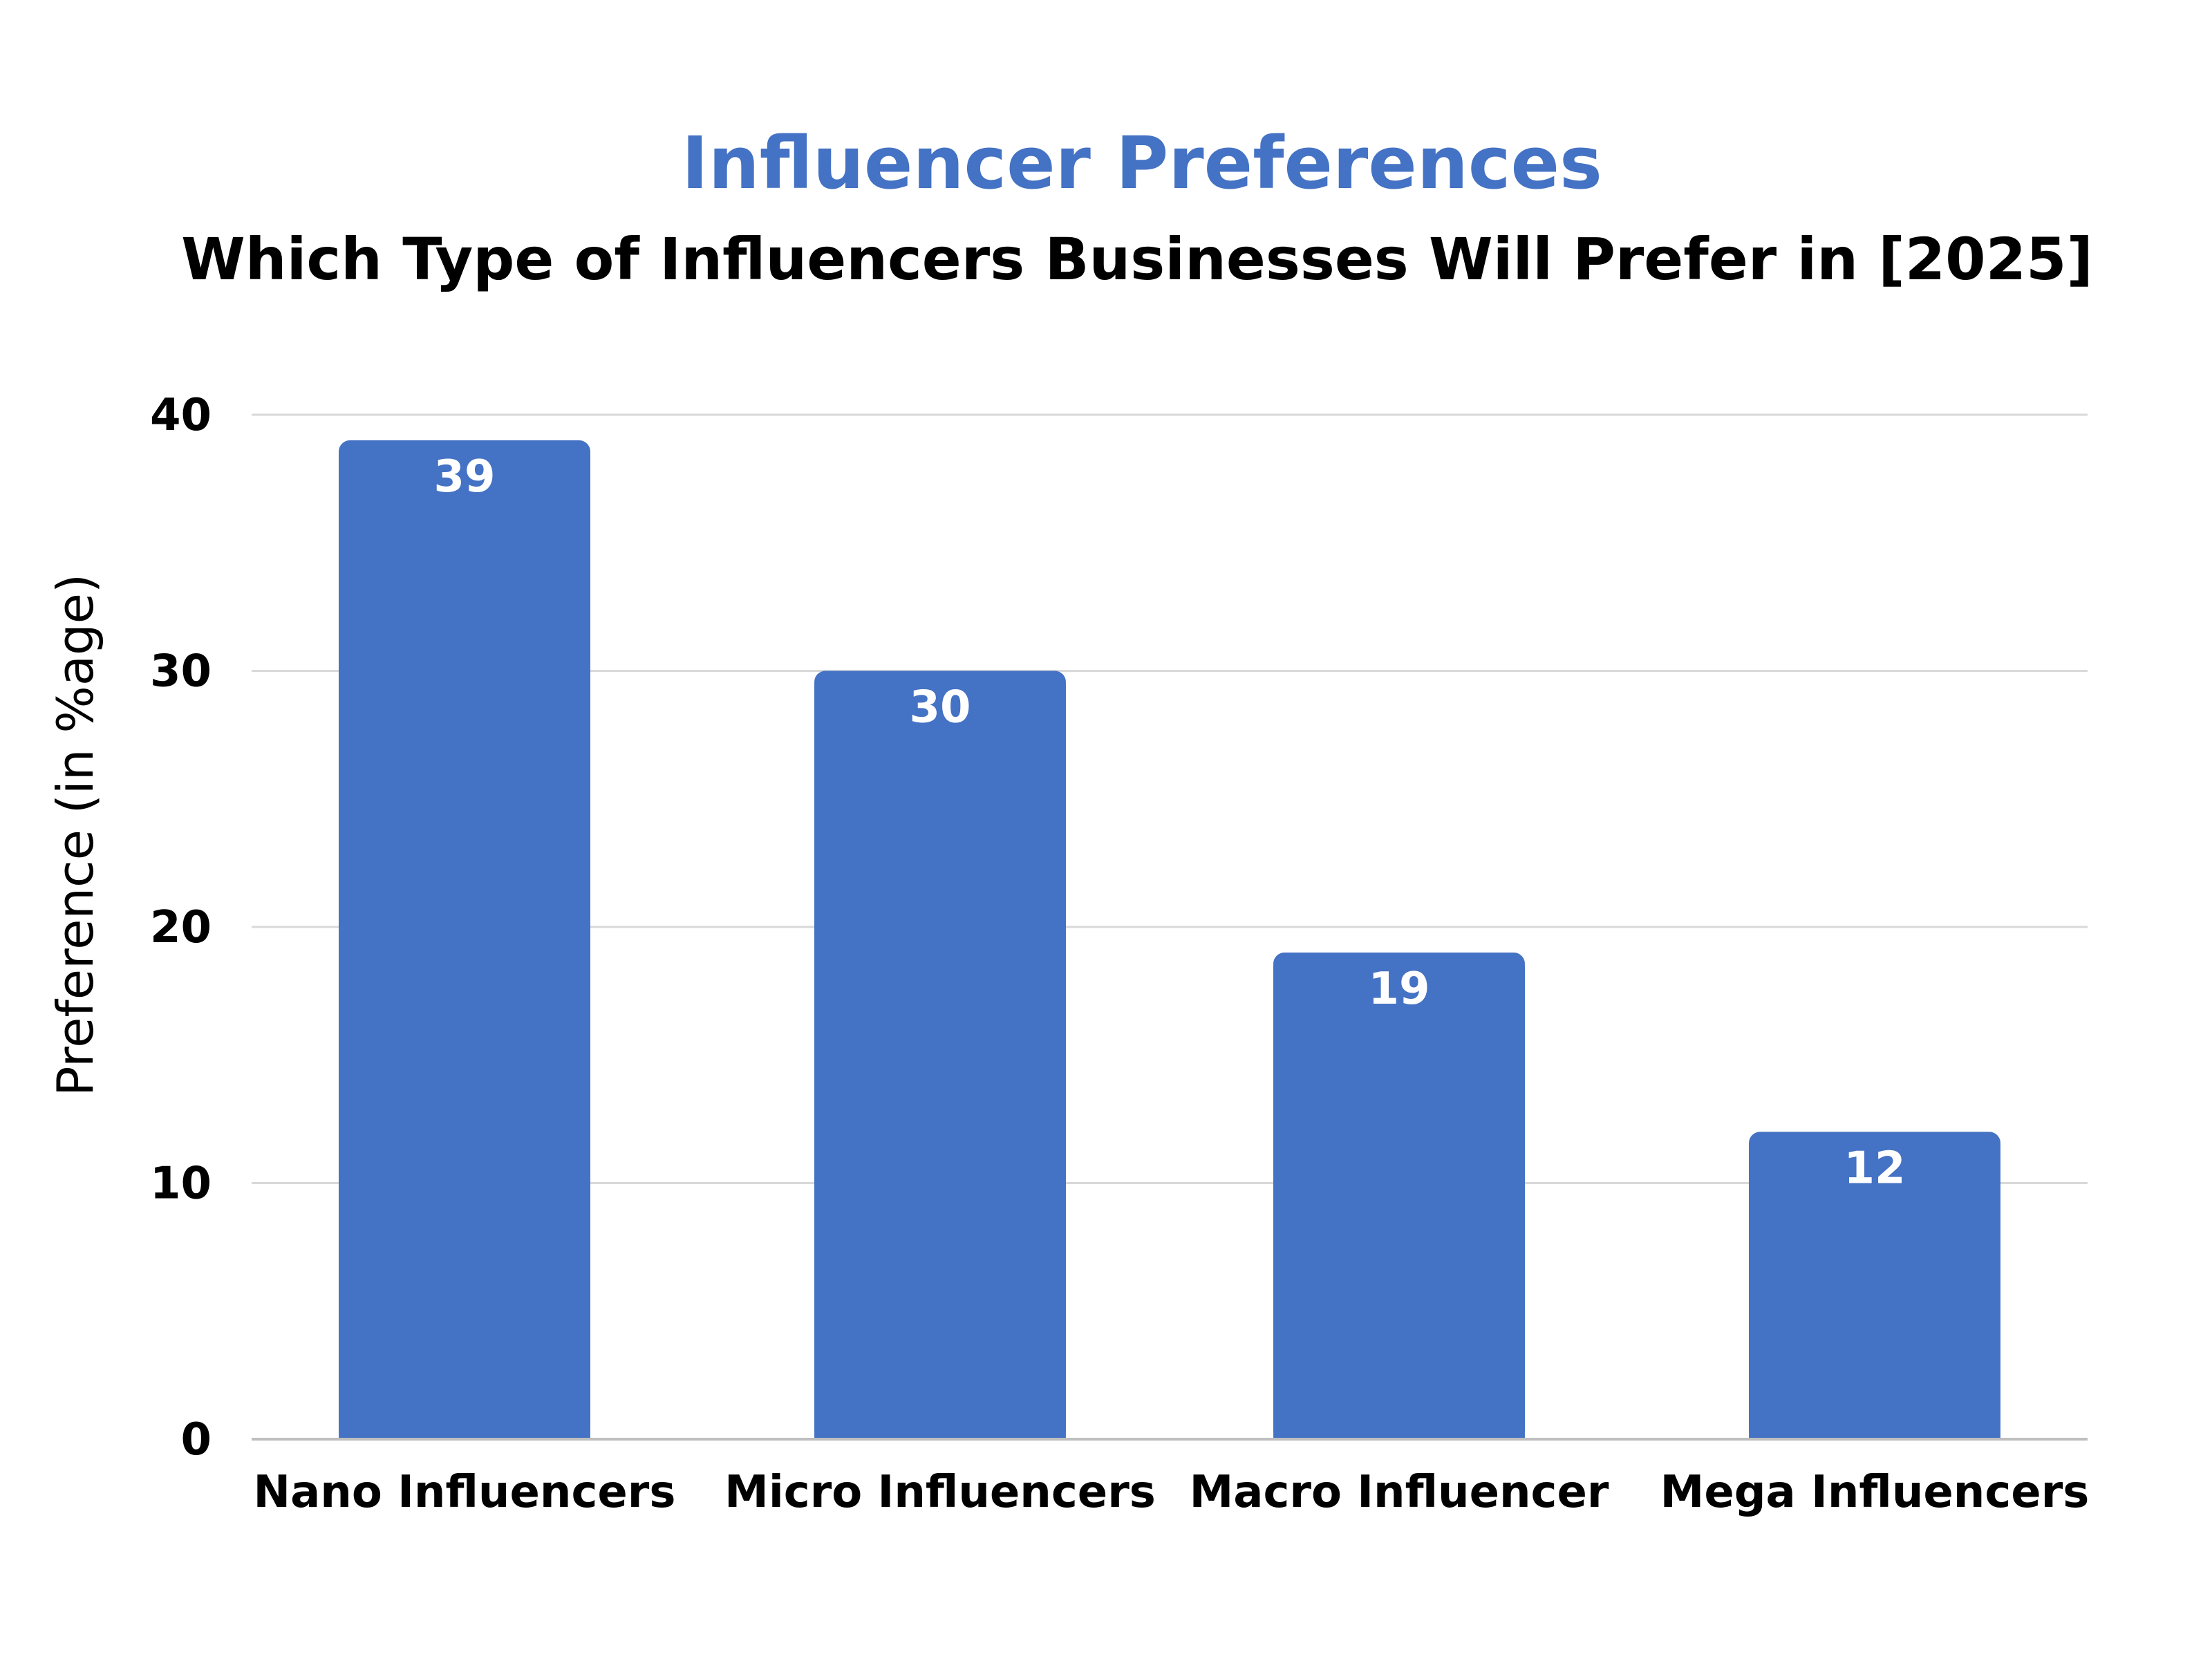  Describe the element at coordinates (181, 415) in the screenshot. I see `y-tick-label: 40` at that location.